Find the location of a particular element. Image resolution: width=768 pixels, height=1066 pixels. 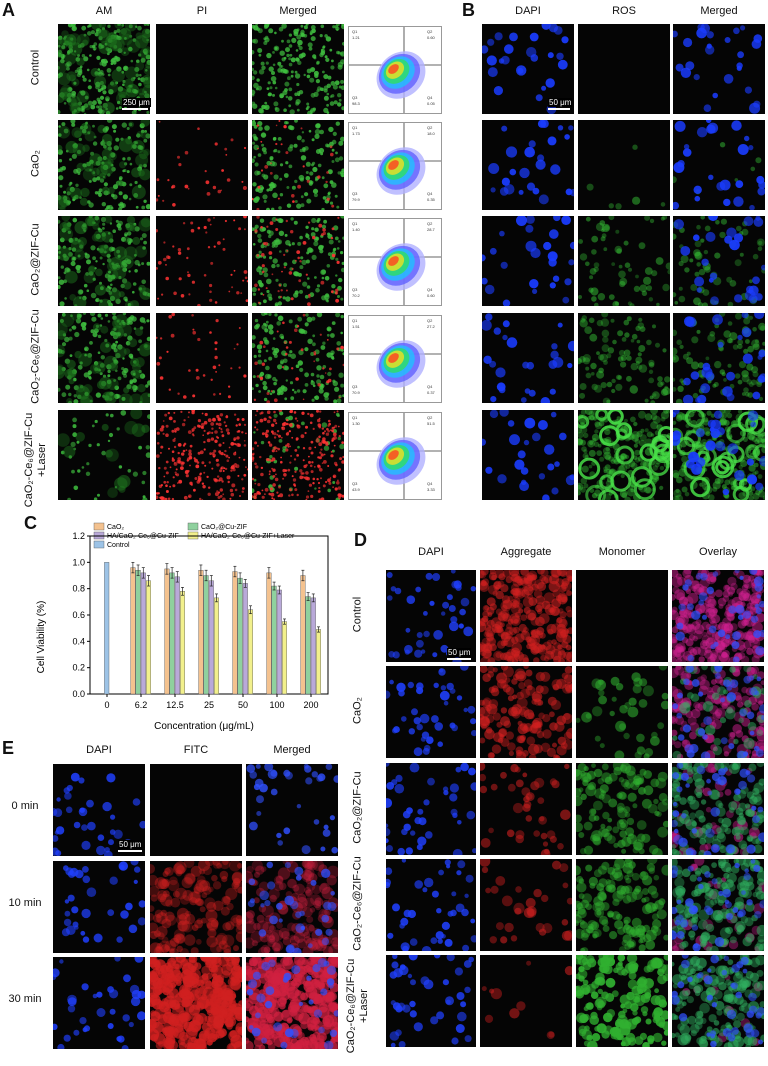

column-header-aggregate: Aggregate is located at coordinates (526, 552).